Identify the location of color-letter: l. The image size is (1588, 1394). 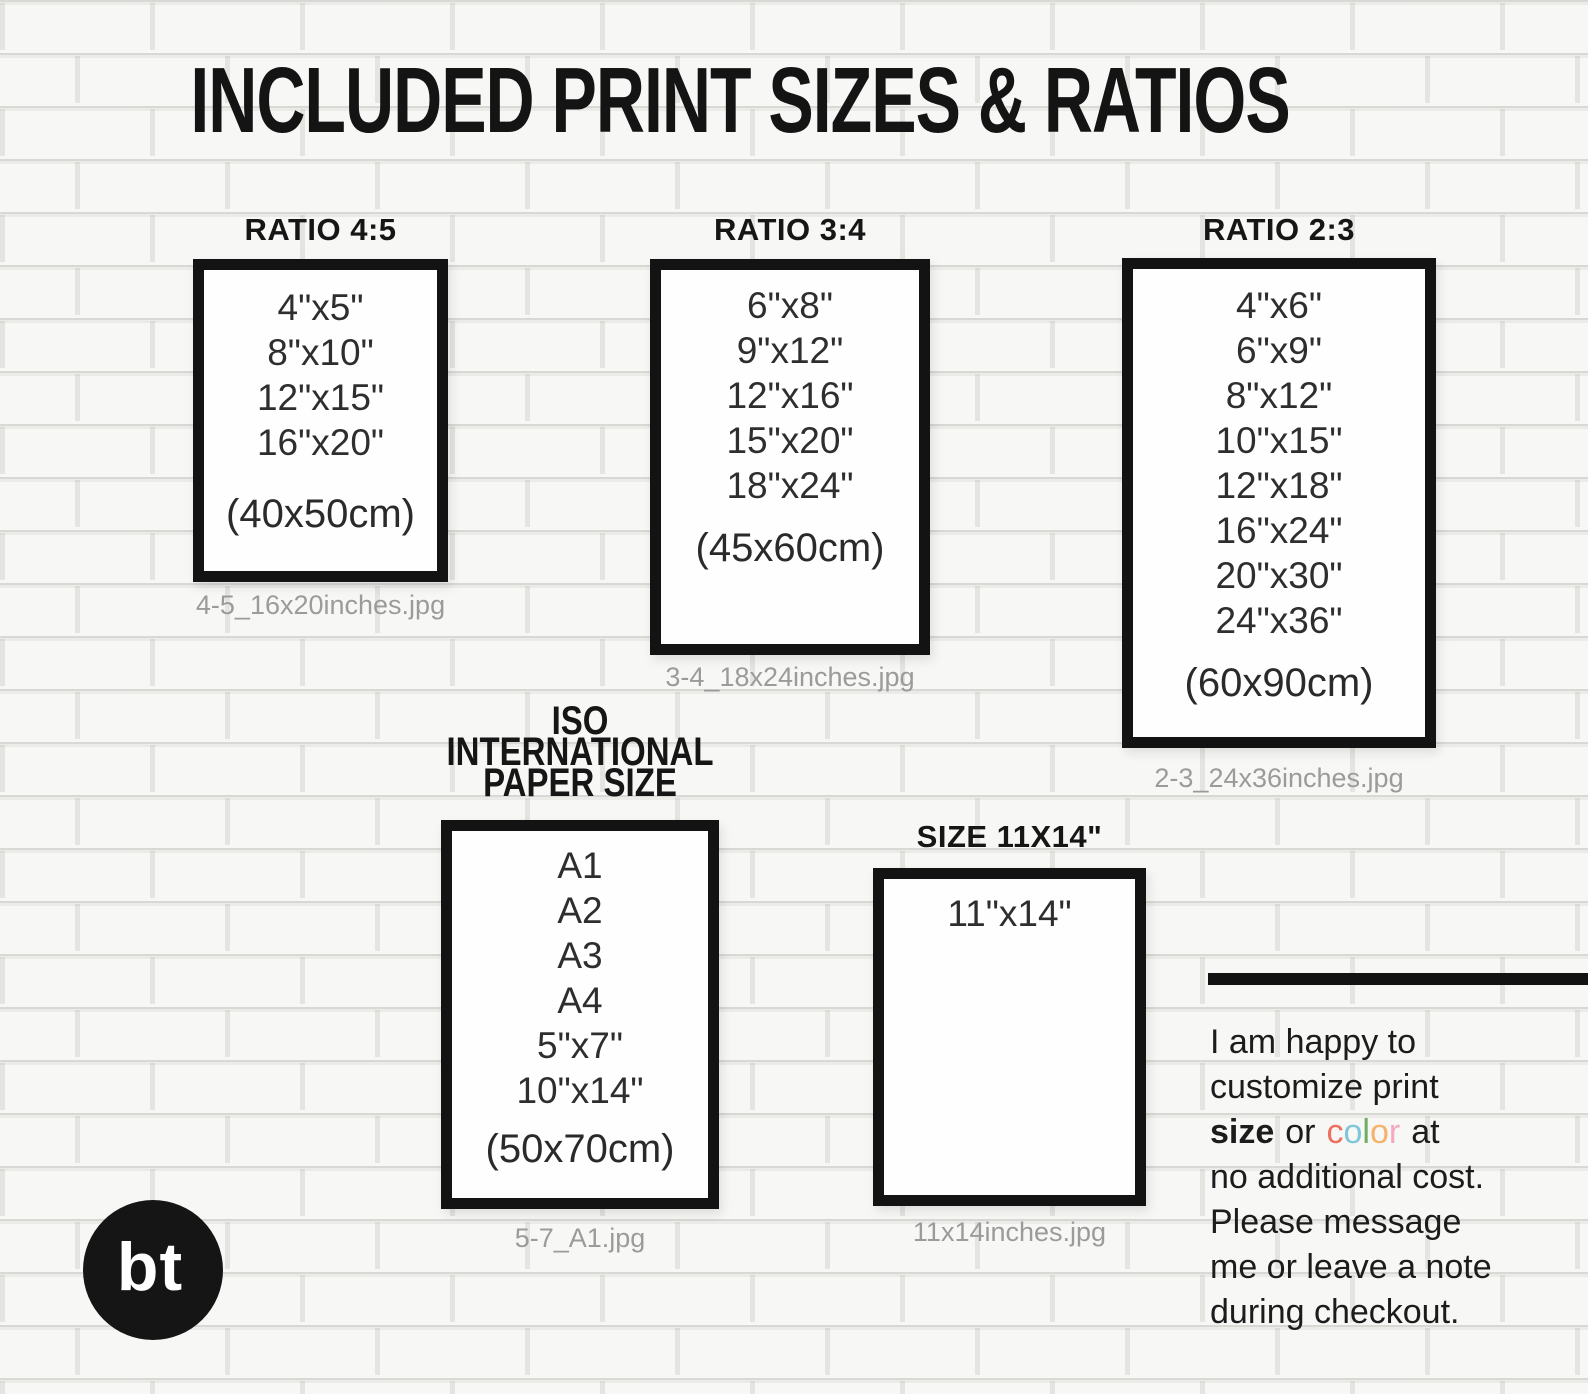
(1366, 1132).